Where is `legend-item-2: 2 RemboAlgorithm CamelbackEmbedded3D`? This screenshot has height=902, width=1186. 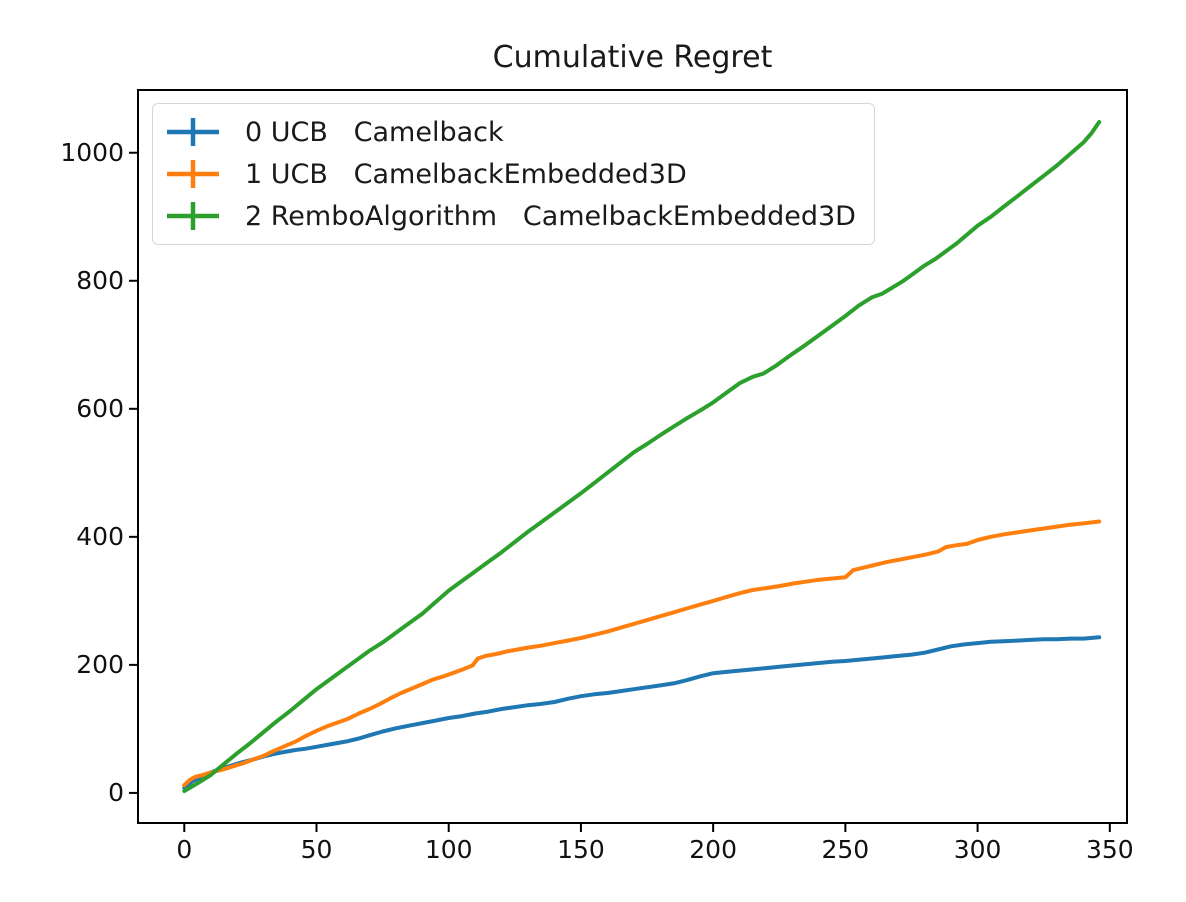 legend-item-2: 2 RemboAlgorithm CamelbackEmbedded3D is located at coordinates (510, 216).